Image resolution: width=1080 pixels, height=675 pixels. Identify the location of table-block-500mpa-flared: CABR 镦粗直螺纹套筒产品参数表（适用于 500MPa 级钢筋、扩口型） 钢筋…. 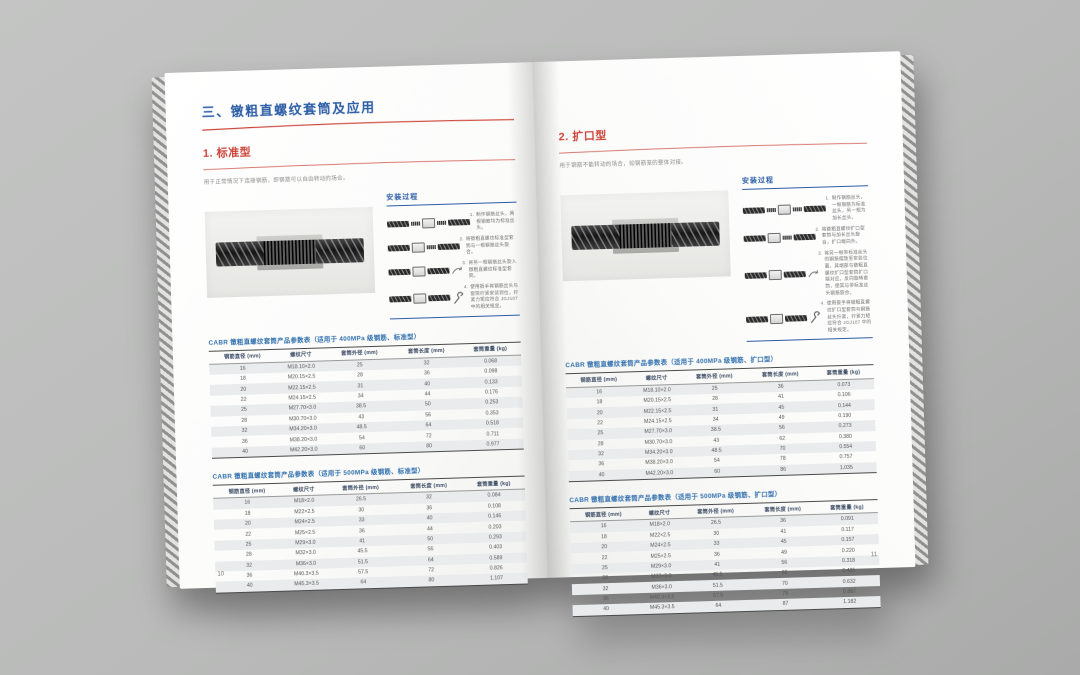
(725, 551).